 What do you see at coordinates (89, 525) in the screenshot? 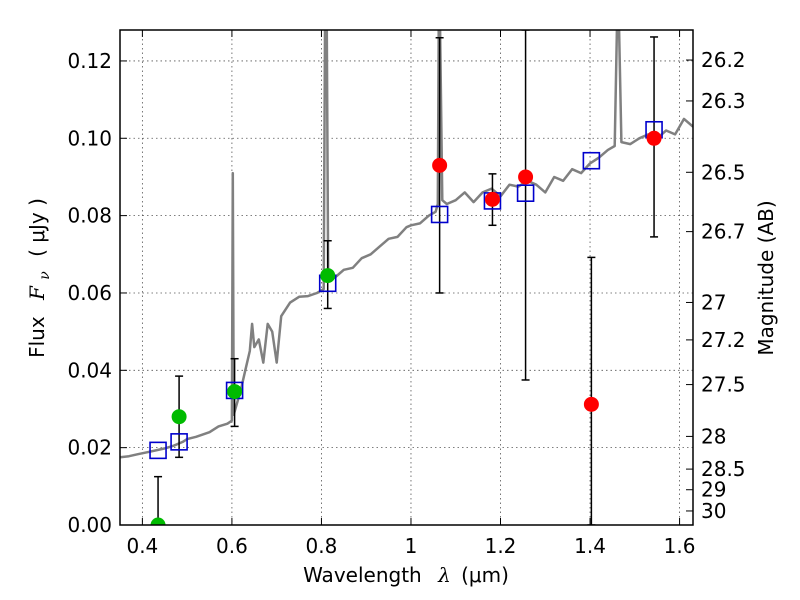
I see `y-tick-label: 0.00` at bounding box center [89, 525].